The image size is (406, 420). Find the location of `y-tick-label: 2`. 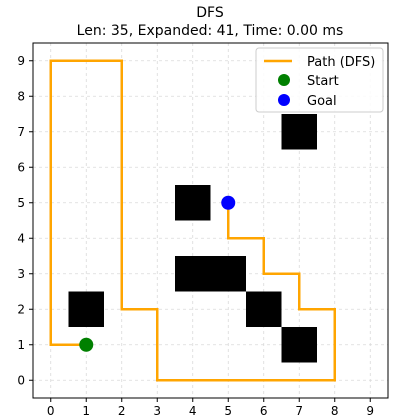

y-tick-label: 2 is located at coordinates (21, 309).